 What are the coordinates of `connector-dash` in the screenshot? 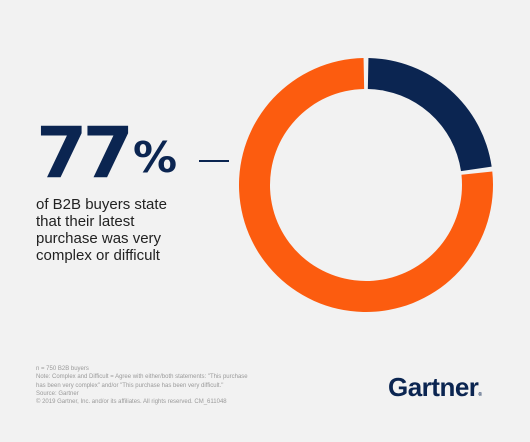 It's located at (214, 161).